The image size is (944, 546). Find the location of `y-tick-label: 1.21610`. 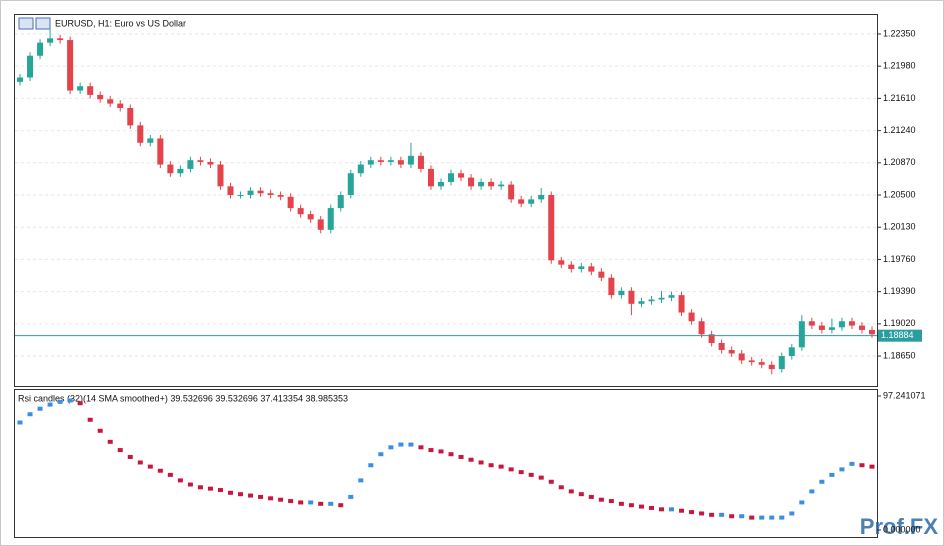

y-tick-label: 1.21610 is located at coordinates (899, 98).